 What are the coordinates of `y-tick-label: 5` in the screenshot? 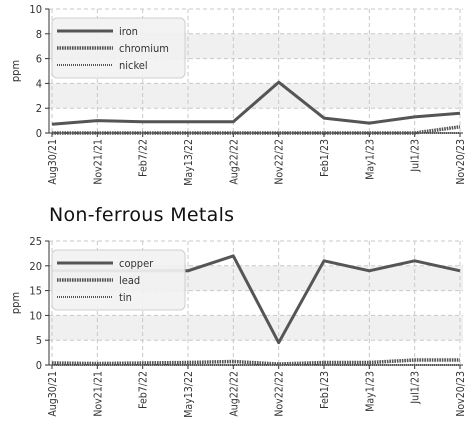 It's located at (39, 340).